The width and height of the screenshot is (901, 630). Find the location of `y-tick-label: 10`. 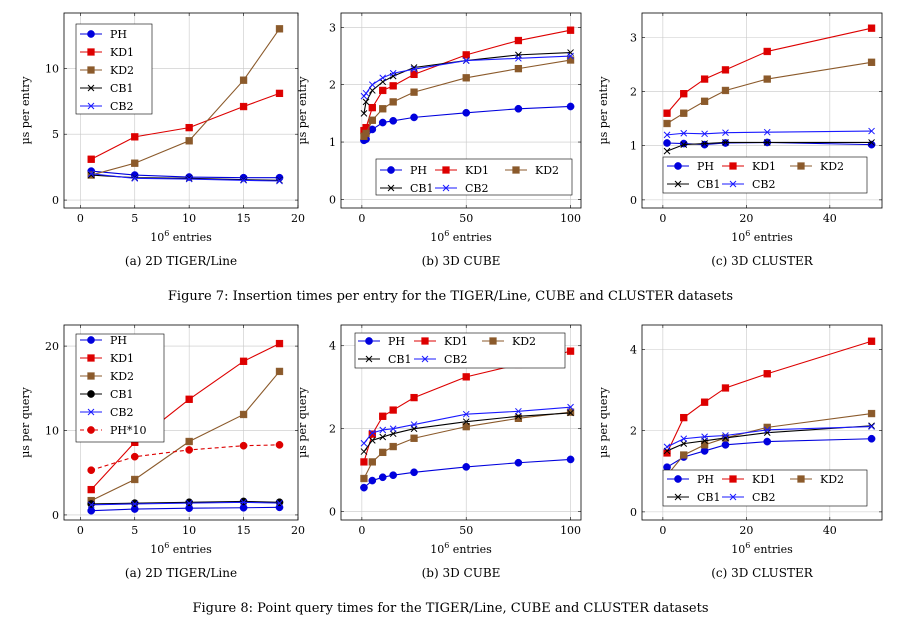

y-tick-label: 10 is located at coordinates (52, 431).